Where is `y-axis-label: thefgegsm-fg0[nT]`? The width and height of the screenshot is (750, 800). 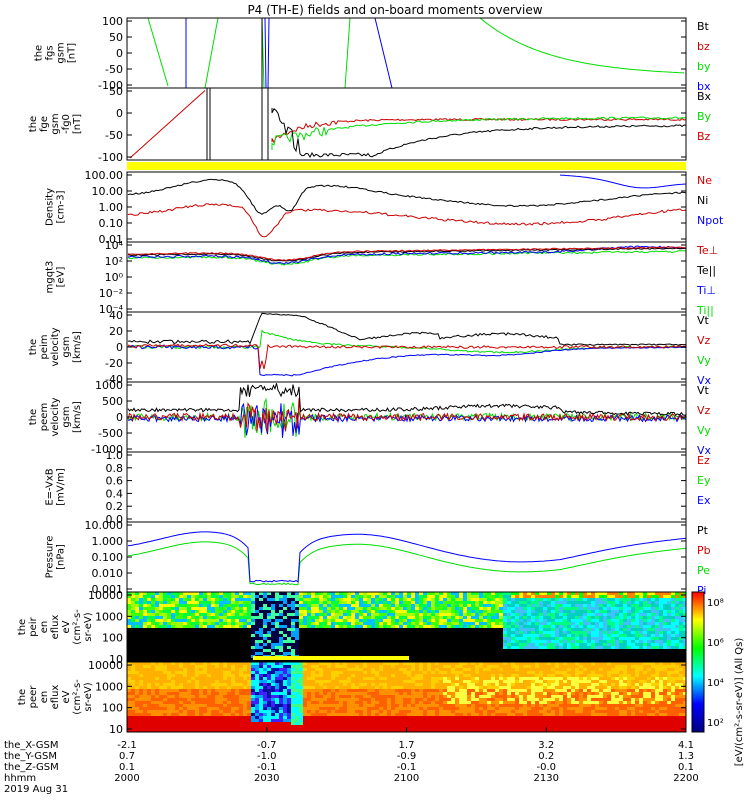
y-axis-label: thefgegsm-fg0[nT] is located at coordinates (55, 123).